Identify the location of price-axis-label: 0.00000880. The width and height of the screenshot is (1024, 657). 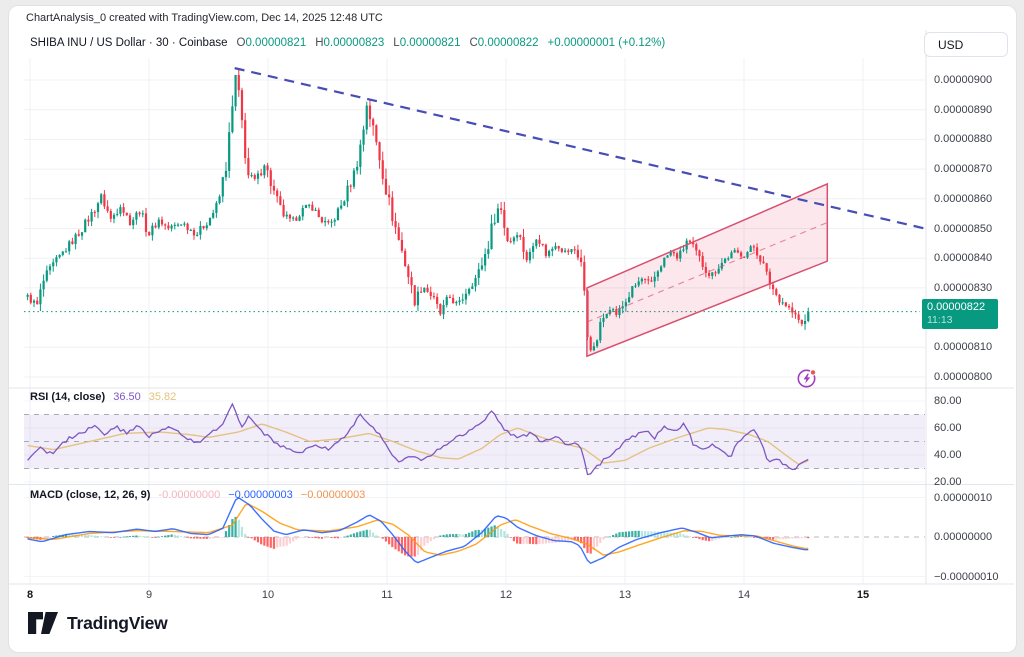
(963, 139).